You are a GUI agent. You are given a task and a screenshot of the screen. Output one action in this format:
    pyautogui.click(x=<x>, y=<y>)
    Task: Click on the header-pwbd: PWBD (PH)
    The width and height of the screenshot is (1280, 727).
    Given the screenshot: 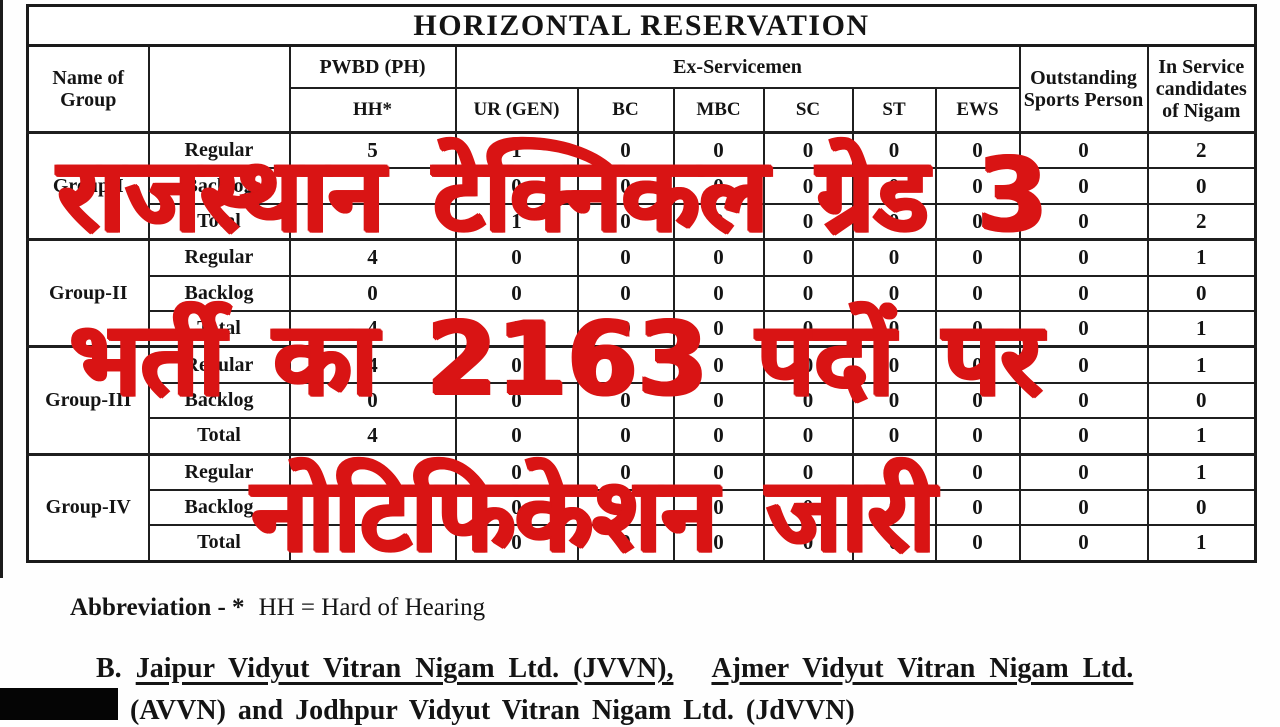 What is the action you would take?
    pyautogui.click(x=372, y=66)
    